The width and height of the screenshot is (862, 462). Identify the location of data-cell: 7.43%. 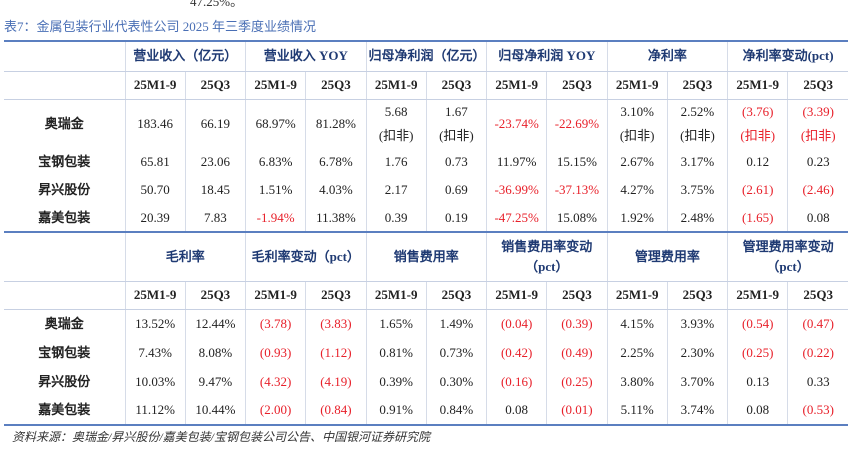
(155, 352).